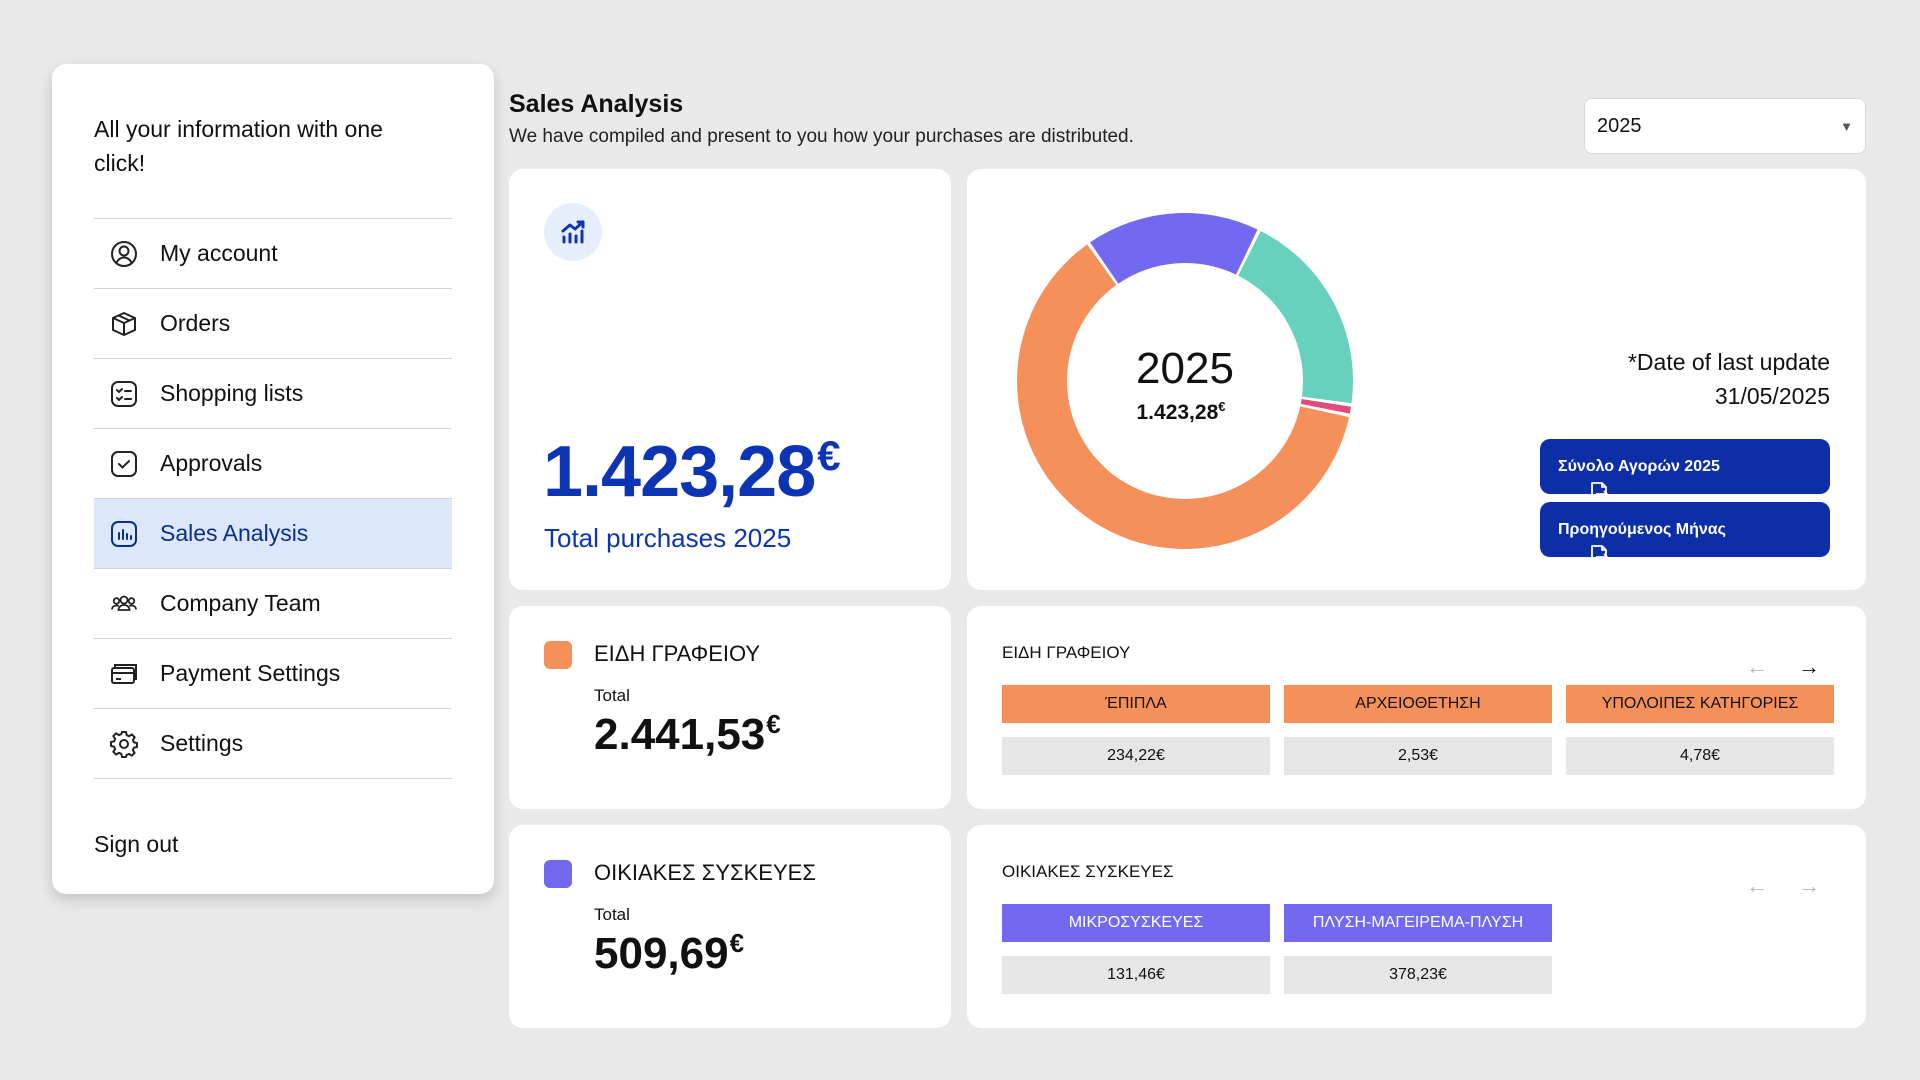  I want to click on sidebar-item-payment-settings: Payment Settings, so click(273, 674).